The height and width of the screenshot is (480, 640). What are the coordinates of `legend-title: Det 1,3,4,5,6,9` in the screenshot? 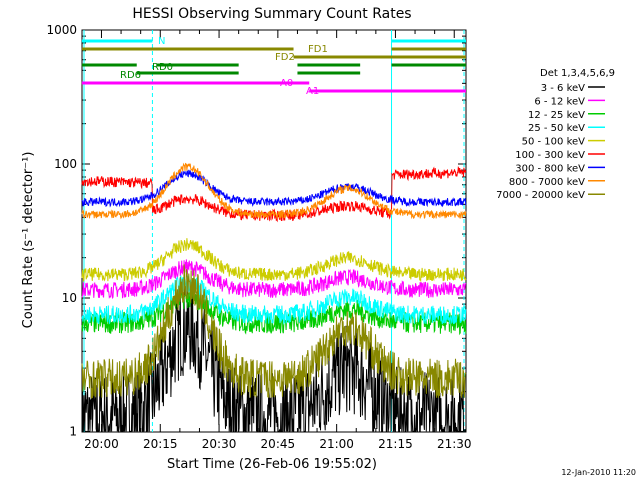 It's located at (577, 73).